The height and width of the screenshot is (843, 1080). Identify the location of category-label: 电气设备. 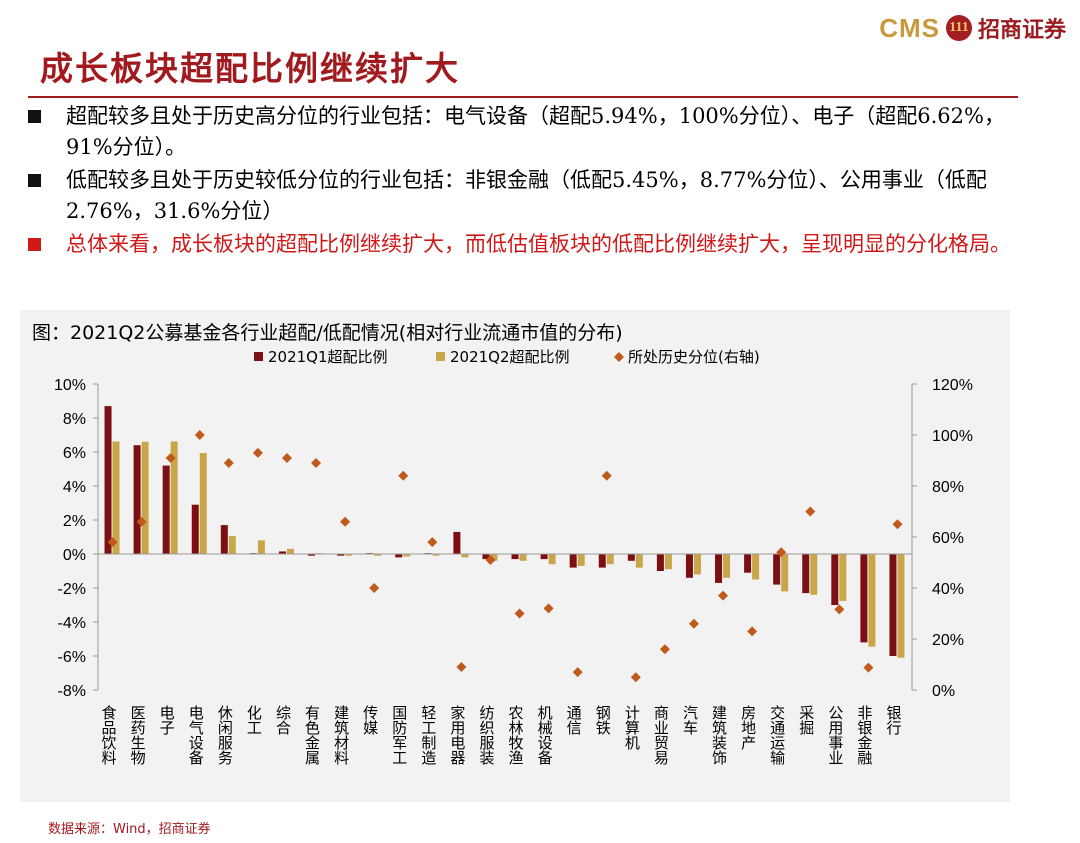
(196, 735).